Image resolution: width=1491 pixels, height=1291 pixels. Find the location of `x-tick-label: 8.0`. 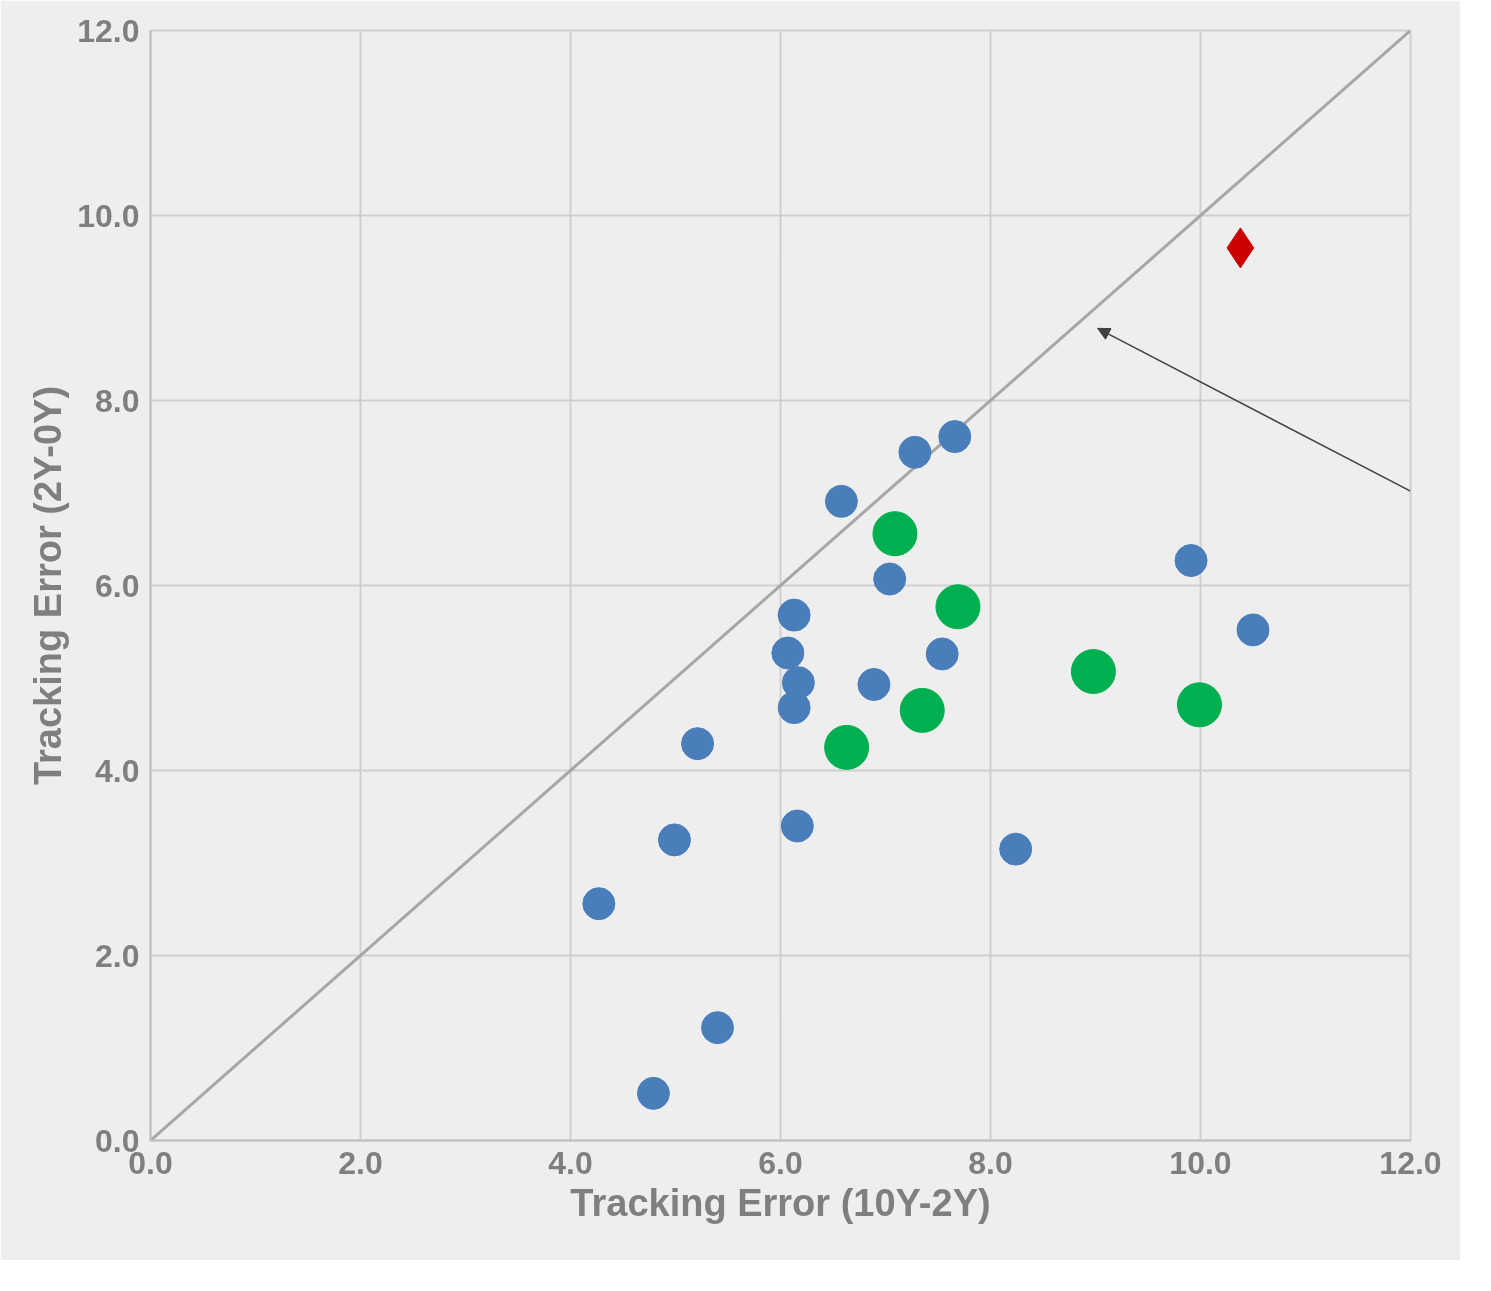

x-tick-label: 8.0 is located at coordinates (990, 1162).